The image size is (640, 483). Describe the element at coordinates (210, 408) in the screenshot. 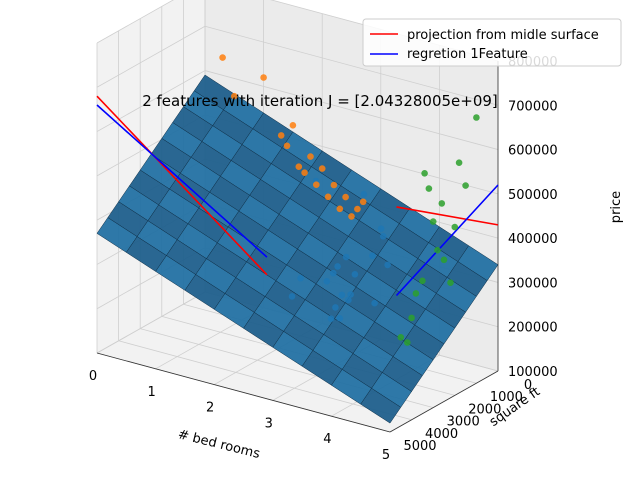

I see `x-tick-label: 2` at that location.